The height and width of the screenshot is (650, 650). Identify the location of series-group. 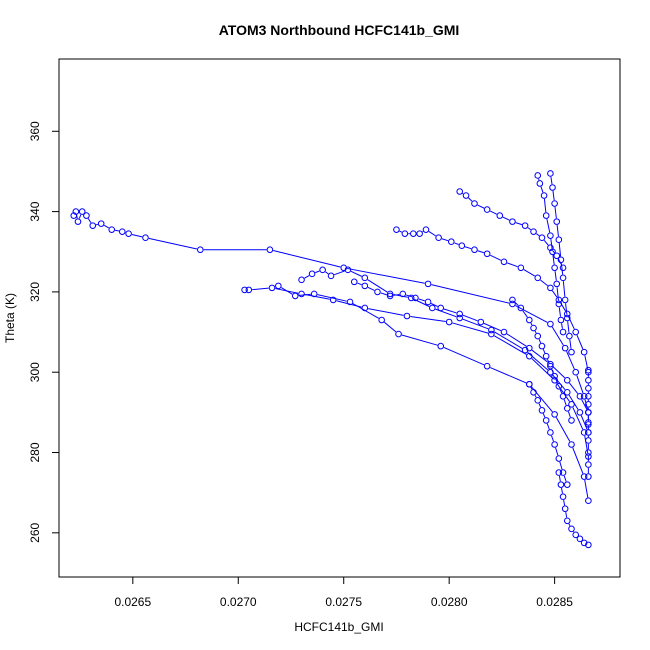
(542, 360).